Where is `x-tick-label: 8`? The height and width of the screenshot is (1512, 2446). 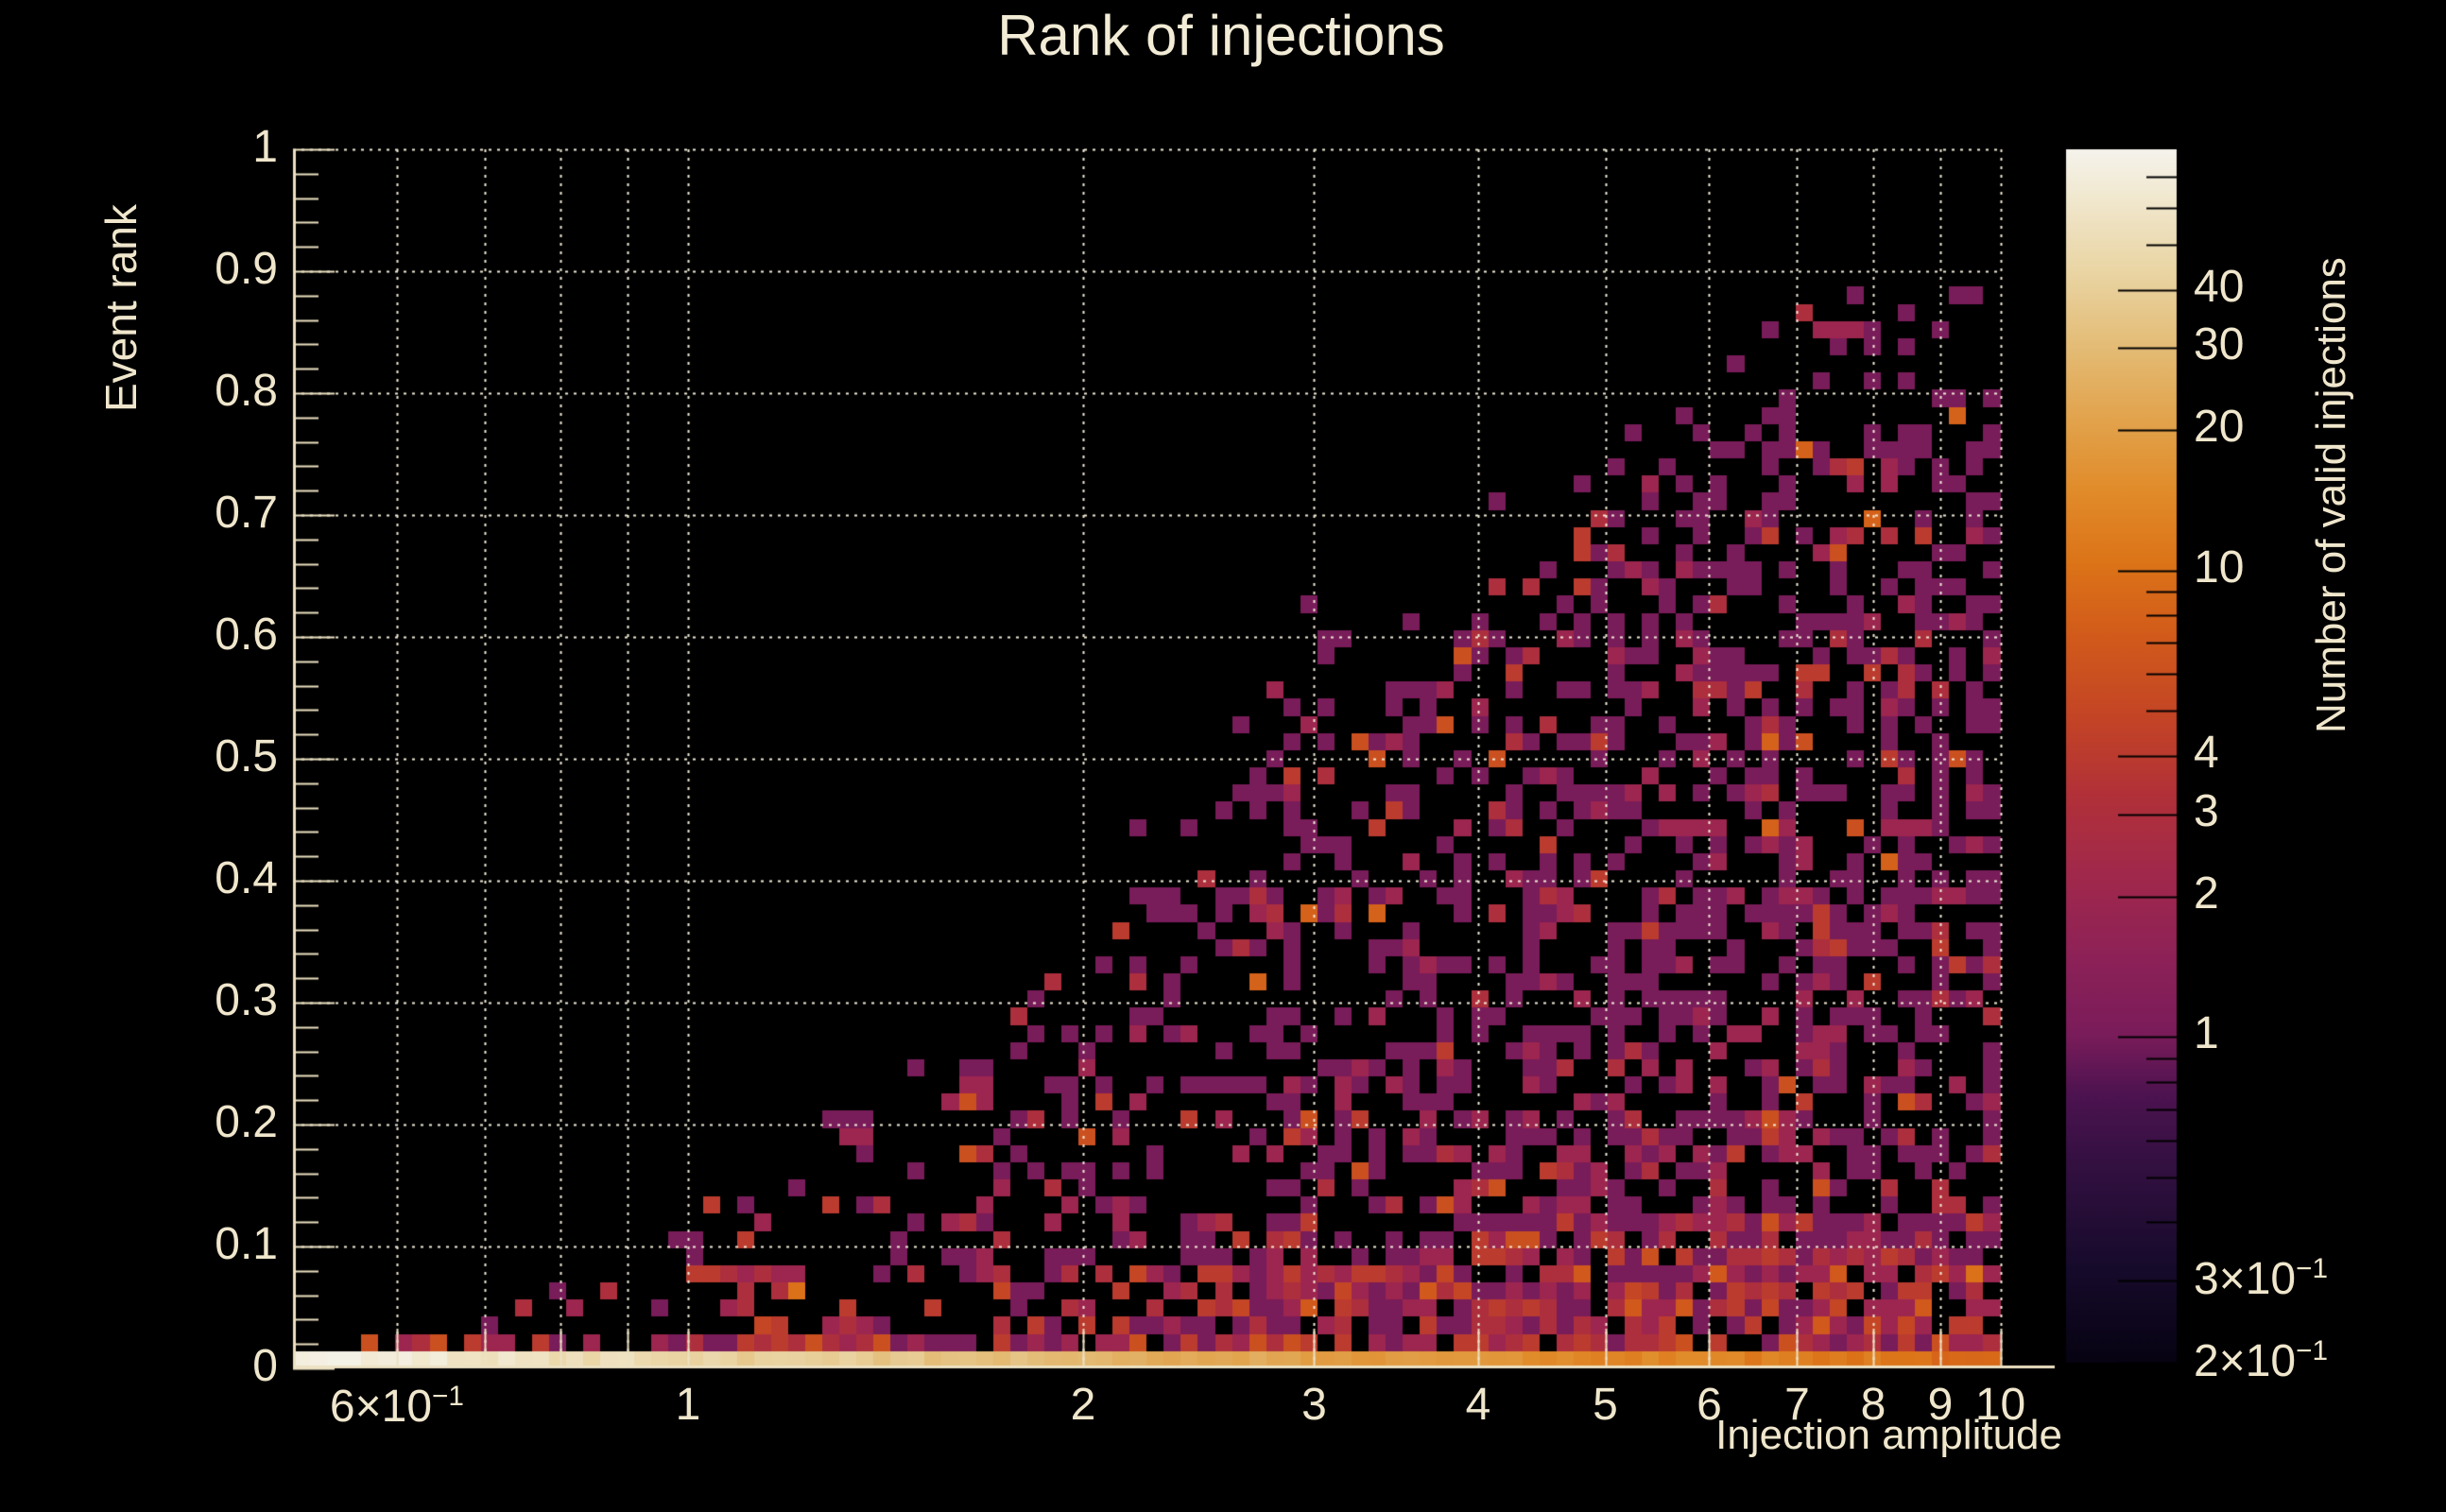 x-tick-label: 8 is located at coordinates (1873, 1405).